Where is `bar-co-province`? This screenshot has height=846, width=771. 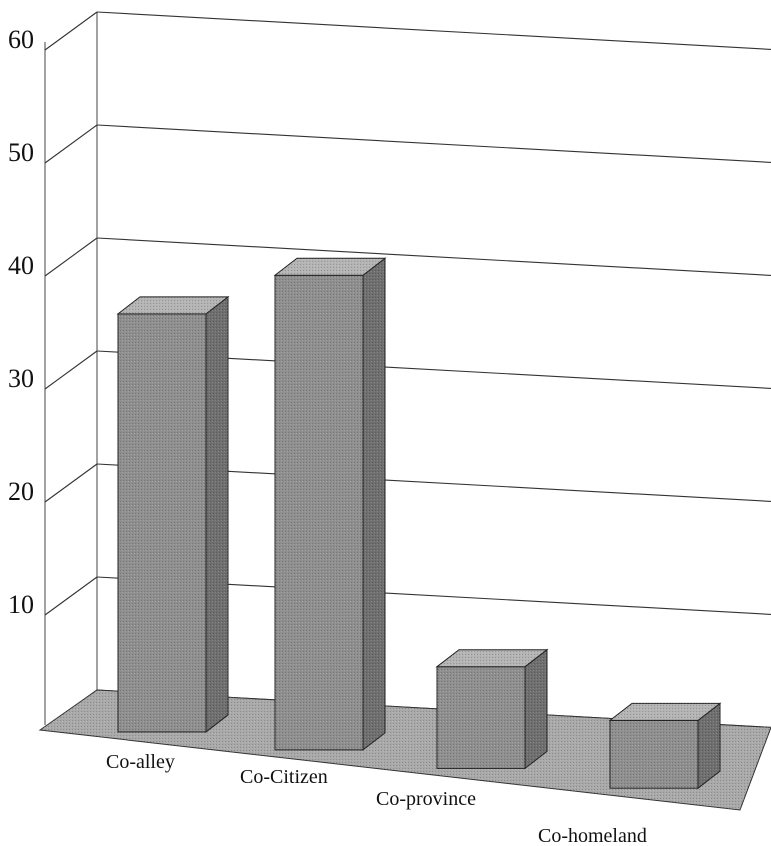 bar-co-province is located at coordinates (492, 709).